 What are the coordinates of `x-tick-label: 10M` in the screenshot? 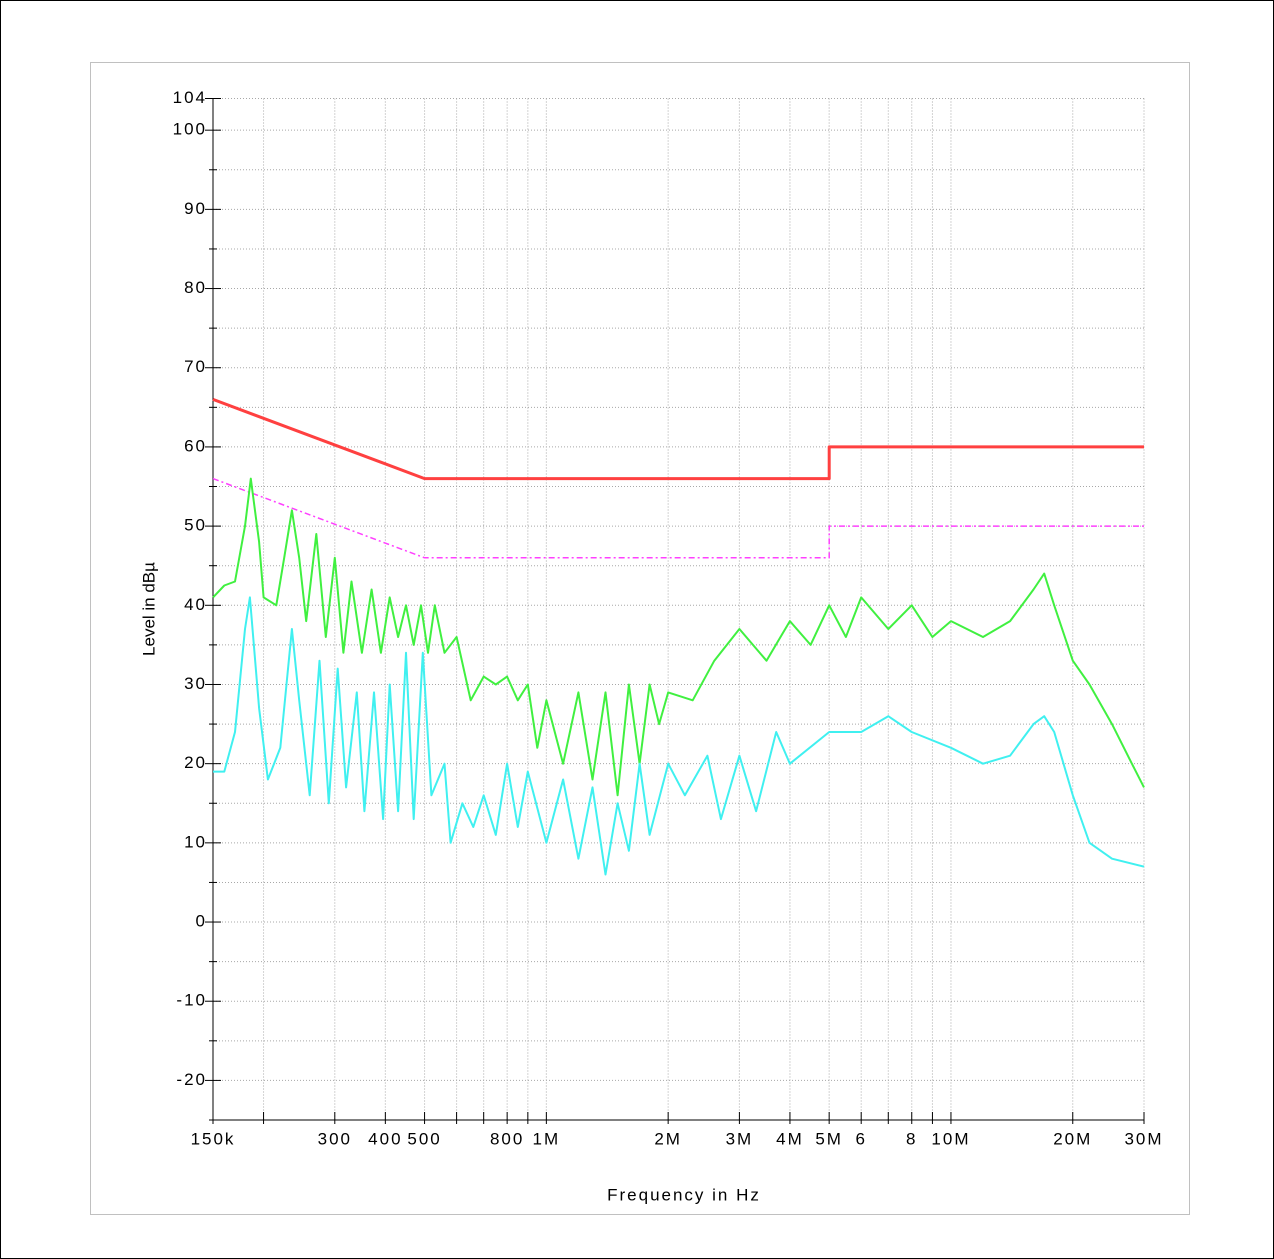 It's located at (950, 1138).